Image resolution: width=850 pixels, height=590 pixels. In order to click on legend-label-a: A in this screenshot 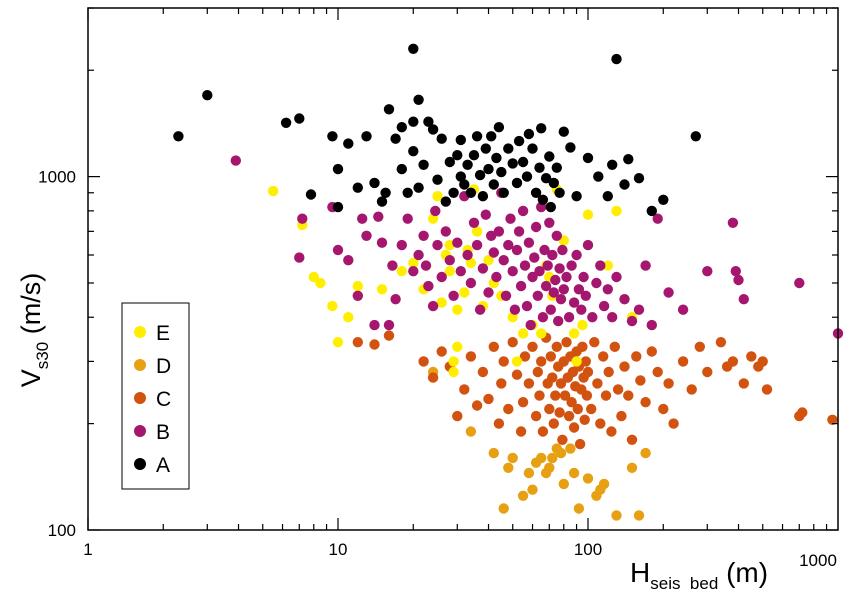, I will do `click(163, 465)`.